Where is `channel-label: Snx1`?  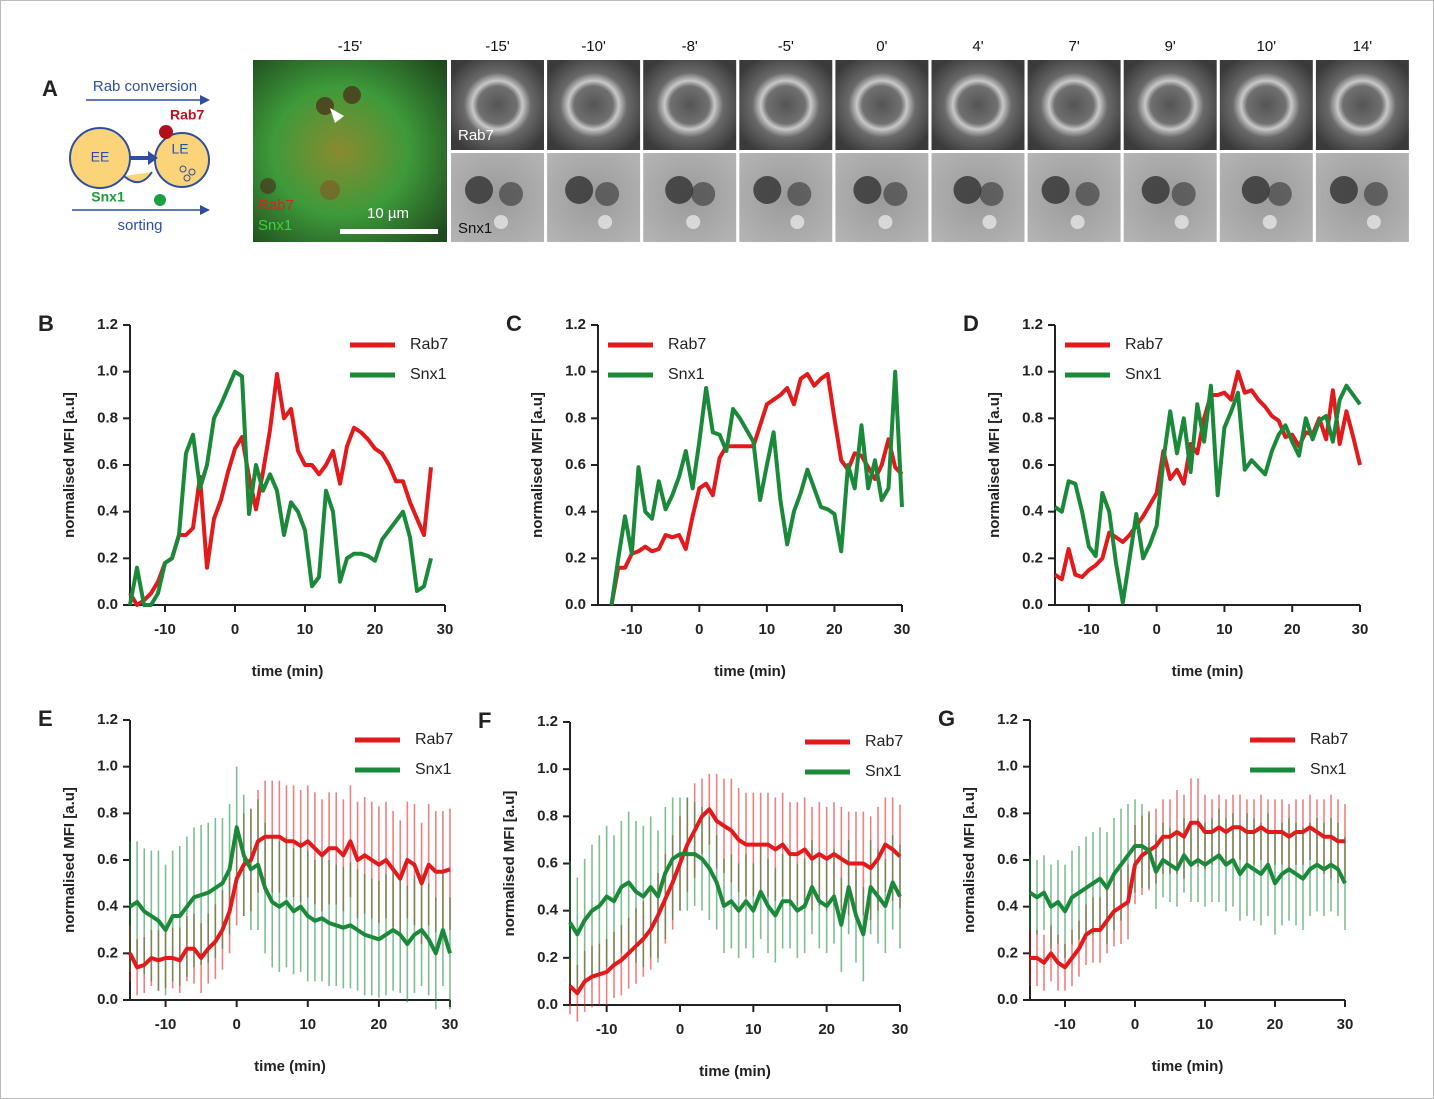 channel-label: Snx1 is located at coordinates (275, 225).